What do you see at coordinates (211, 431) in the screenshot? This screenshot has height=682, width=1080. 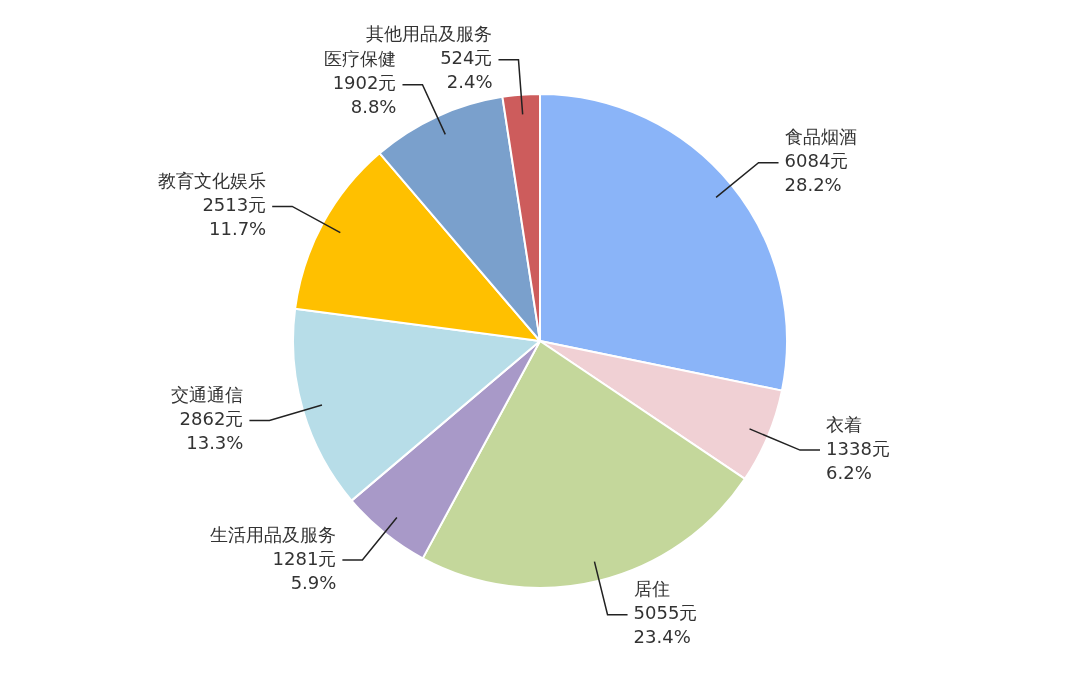 I see `data-label: 2862元 13.3%` at bounding box center [211, 431].